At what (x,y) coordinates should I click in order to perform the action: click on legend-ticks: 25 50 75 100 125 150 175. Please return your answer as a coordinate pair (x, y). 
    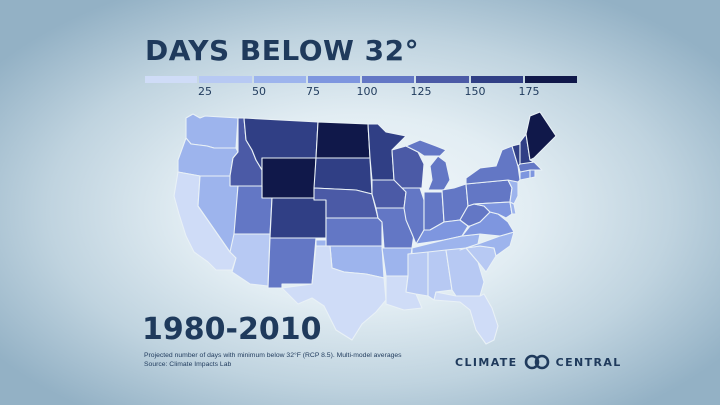
    Looking at the image, I should click on (361, 93).